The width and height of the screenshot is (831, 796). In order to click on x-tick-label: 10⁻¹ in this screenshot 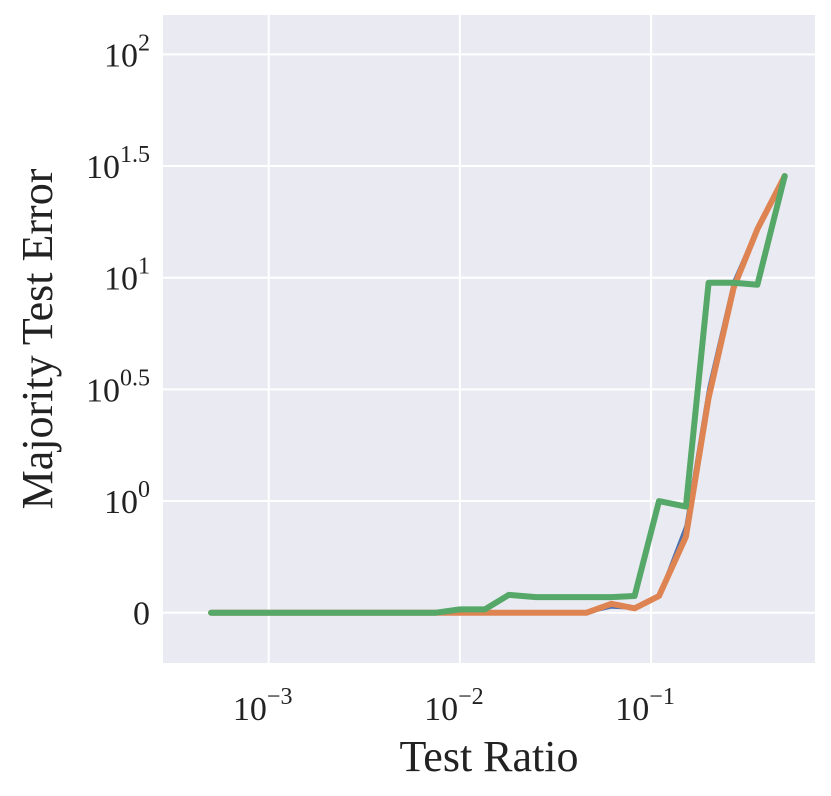, I will do `click(645, 706)`.